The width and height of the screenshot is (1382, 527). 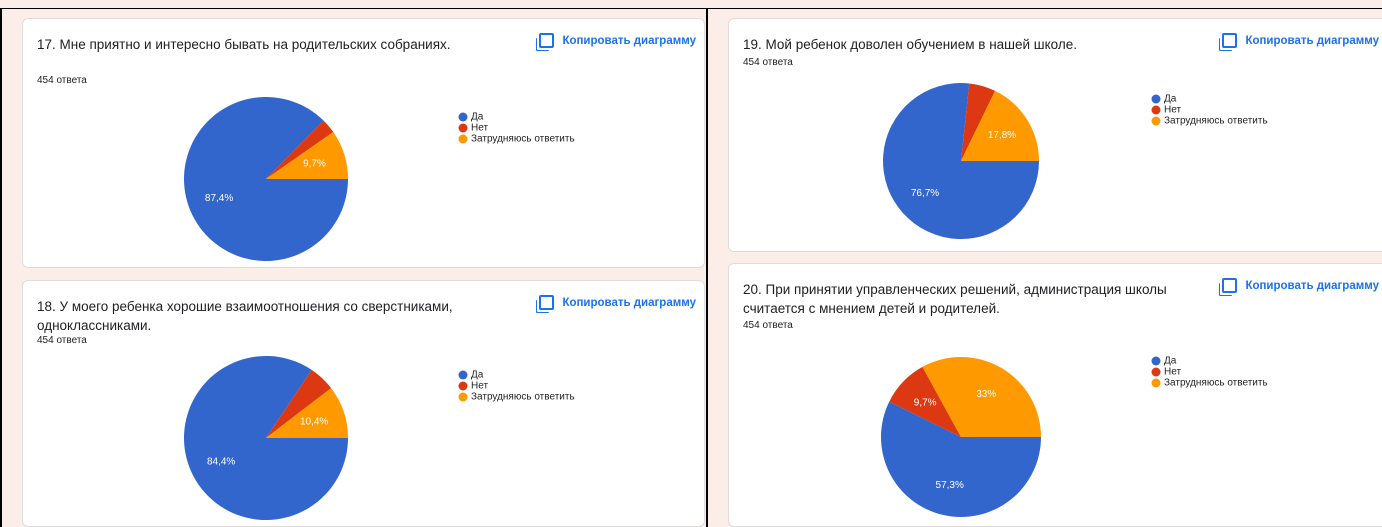 I want to click on slice-label: 84,4%, so click(x=221, y=462).